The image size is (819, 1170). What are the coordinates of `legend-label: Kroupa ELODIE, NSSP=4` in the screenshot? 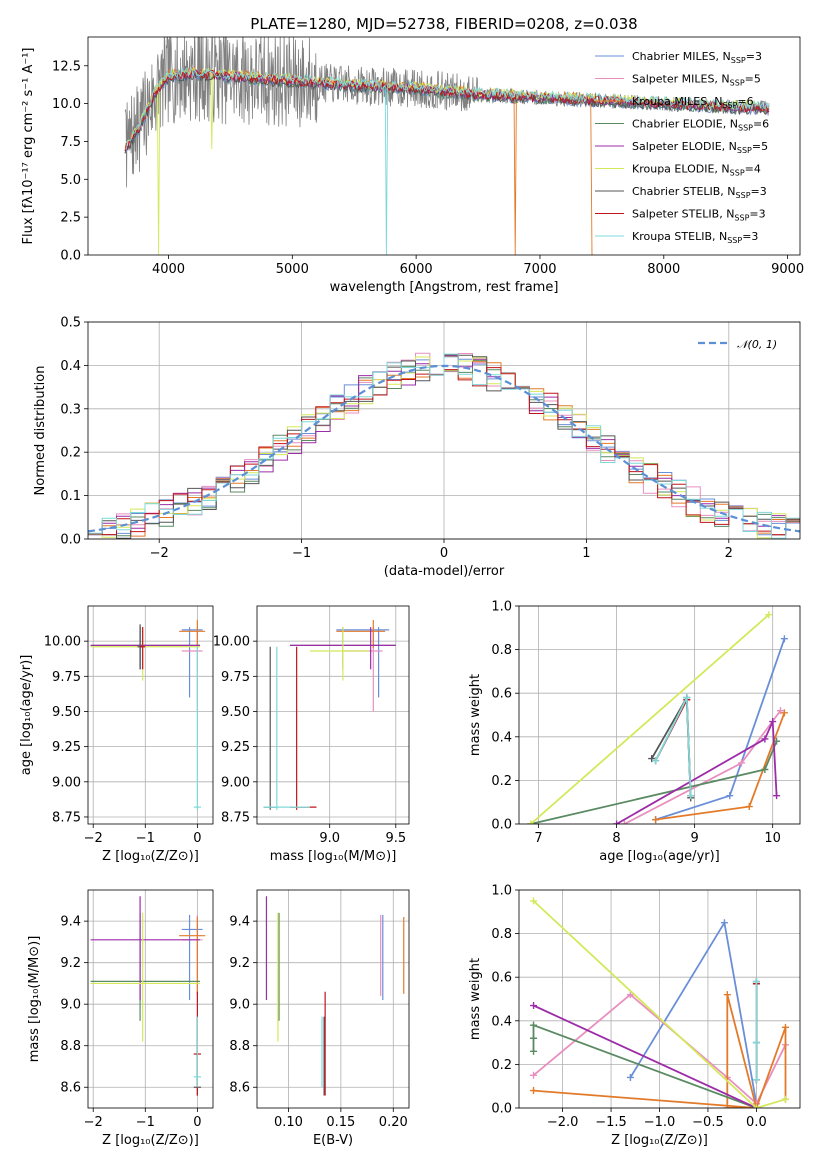 It's located at (696, 170).